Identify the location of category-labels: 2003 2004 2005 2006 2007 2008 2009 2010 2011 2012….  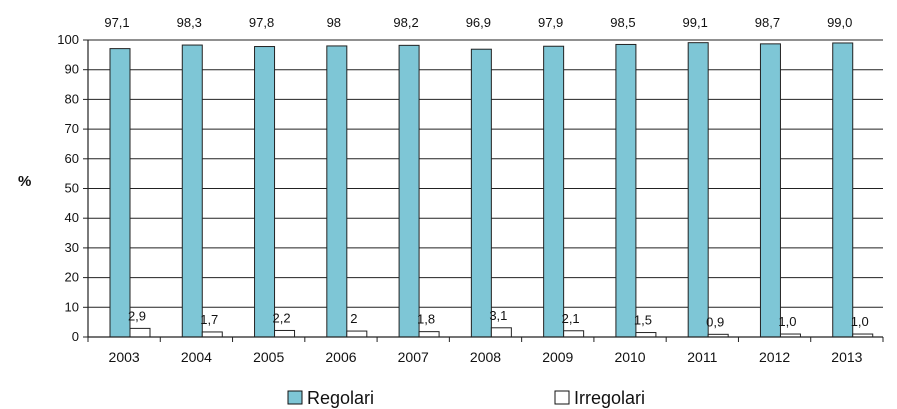
(486, 357).